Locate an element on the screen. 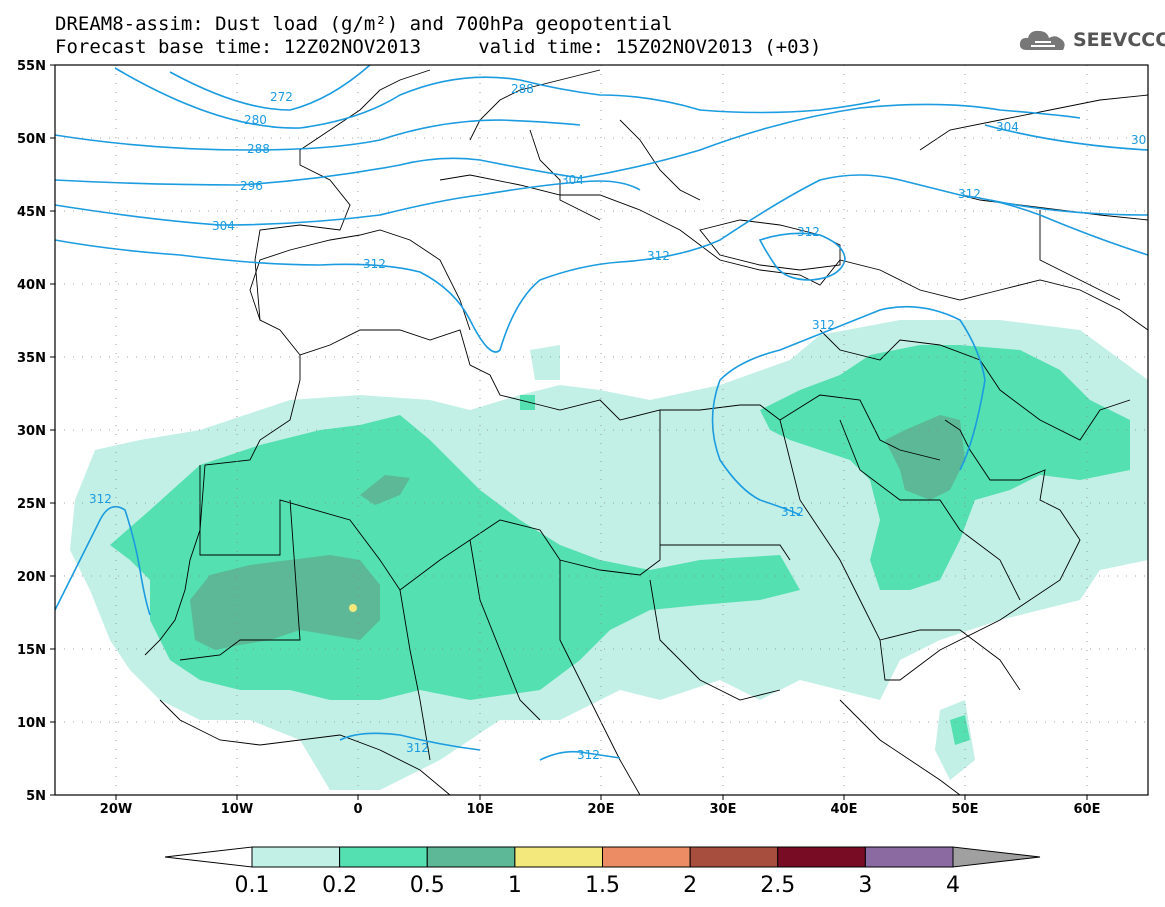  lat-tick-label: 20N is located at coordinates (31, 577).